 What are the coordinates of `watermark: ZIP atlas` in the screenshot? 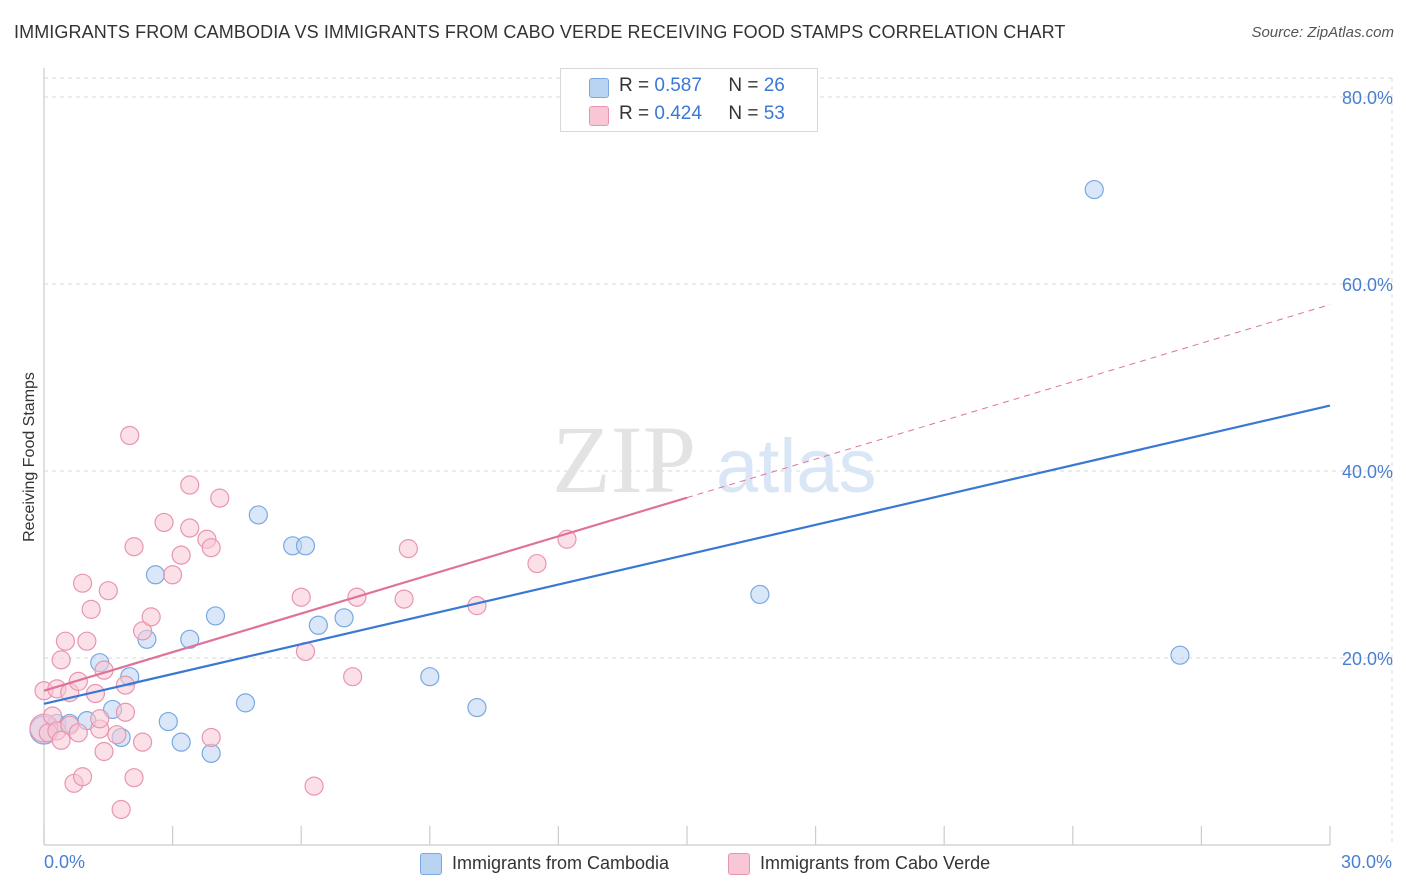 It's located at (714, 459).